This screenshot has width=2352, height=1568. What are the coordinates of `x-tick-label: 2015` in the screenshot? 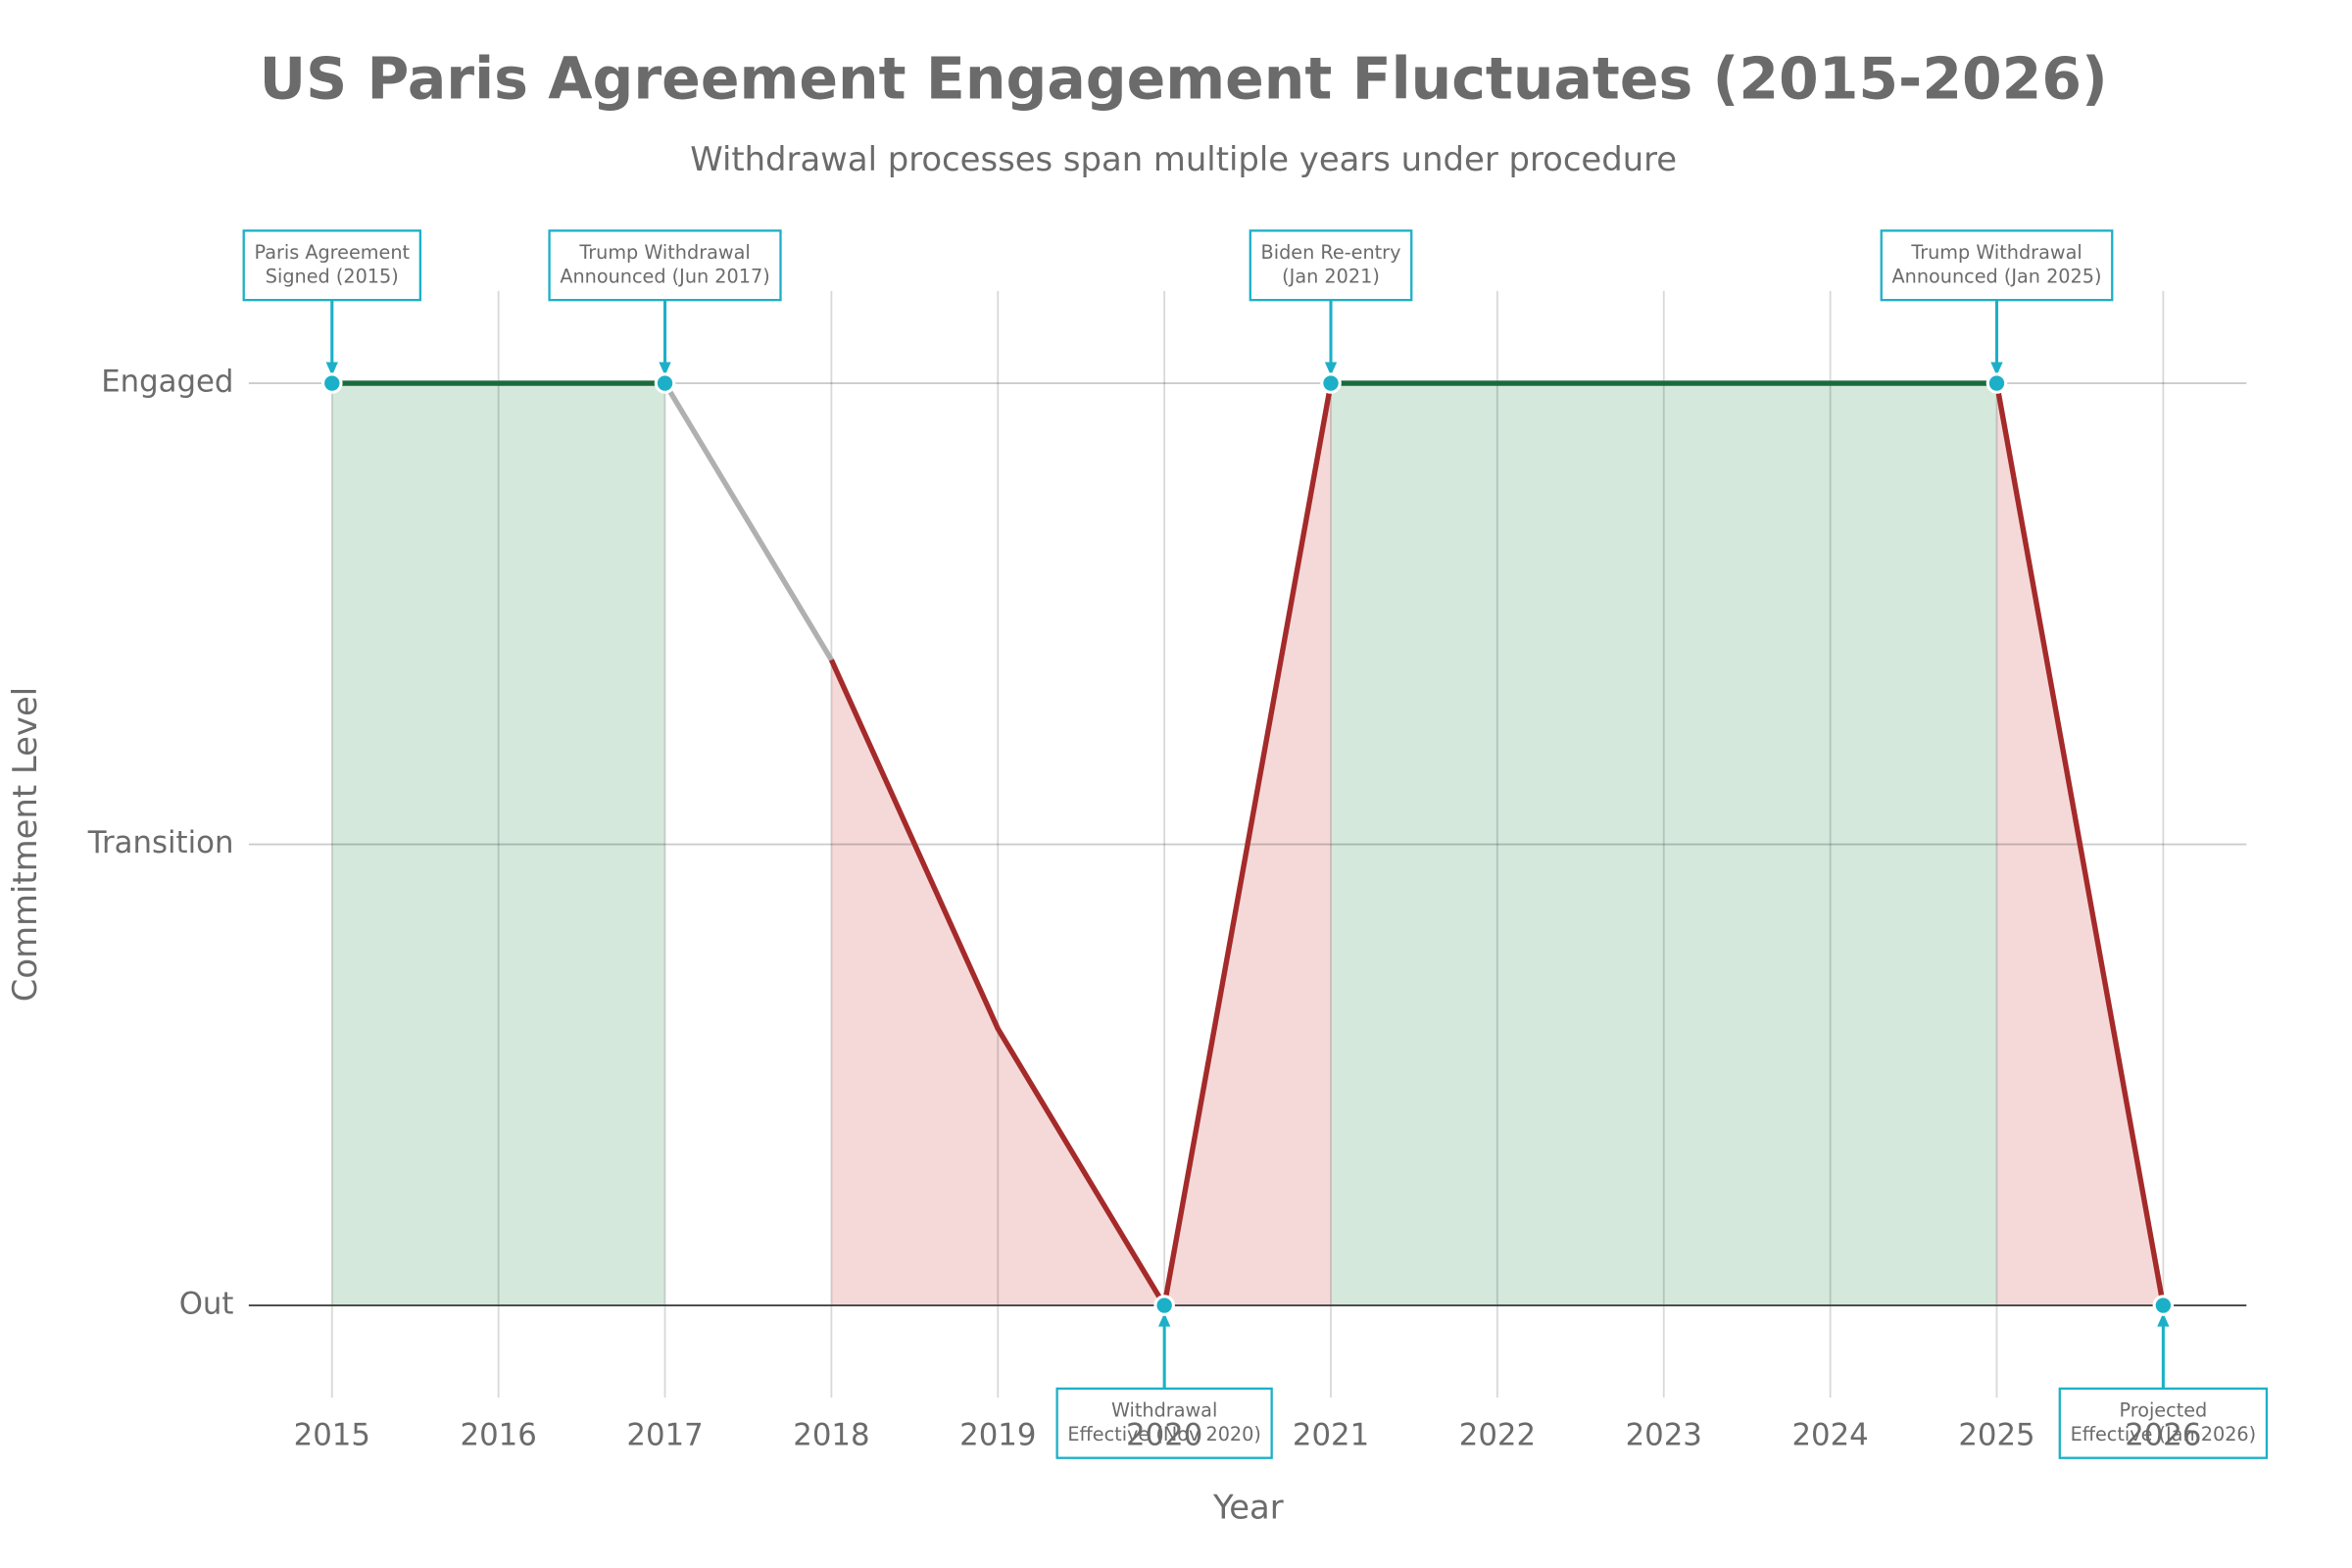 It's located at (332, 1435).